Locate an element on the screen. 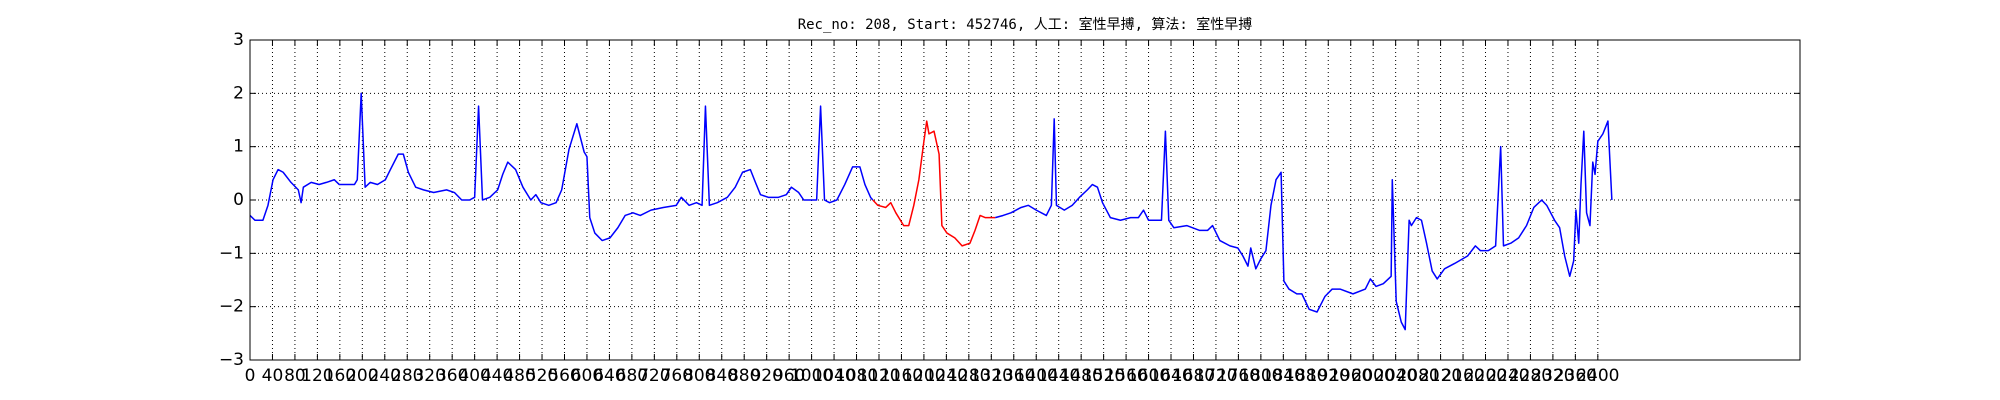  x-tick-label: 2160 is located at coordinates (1462, 376).